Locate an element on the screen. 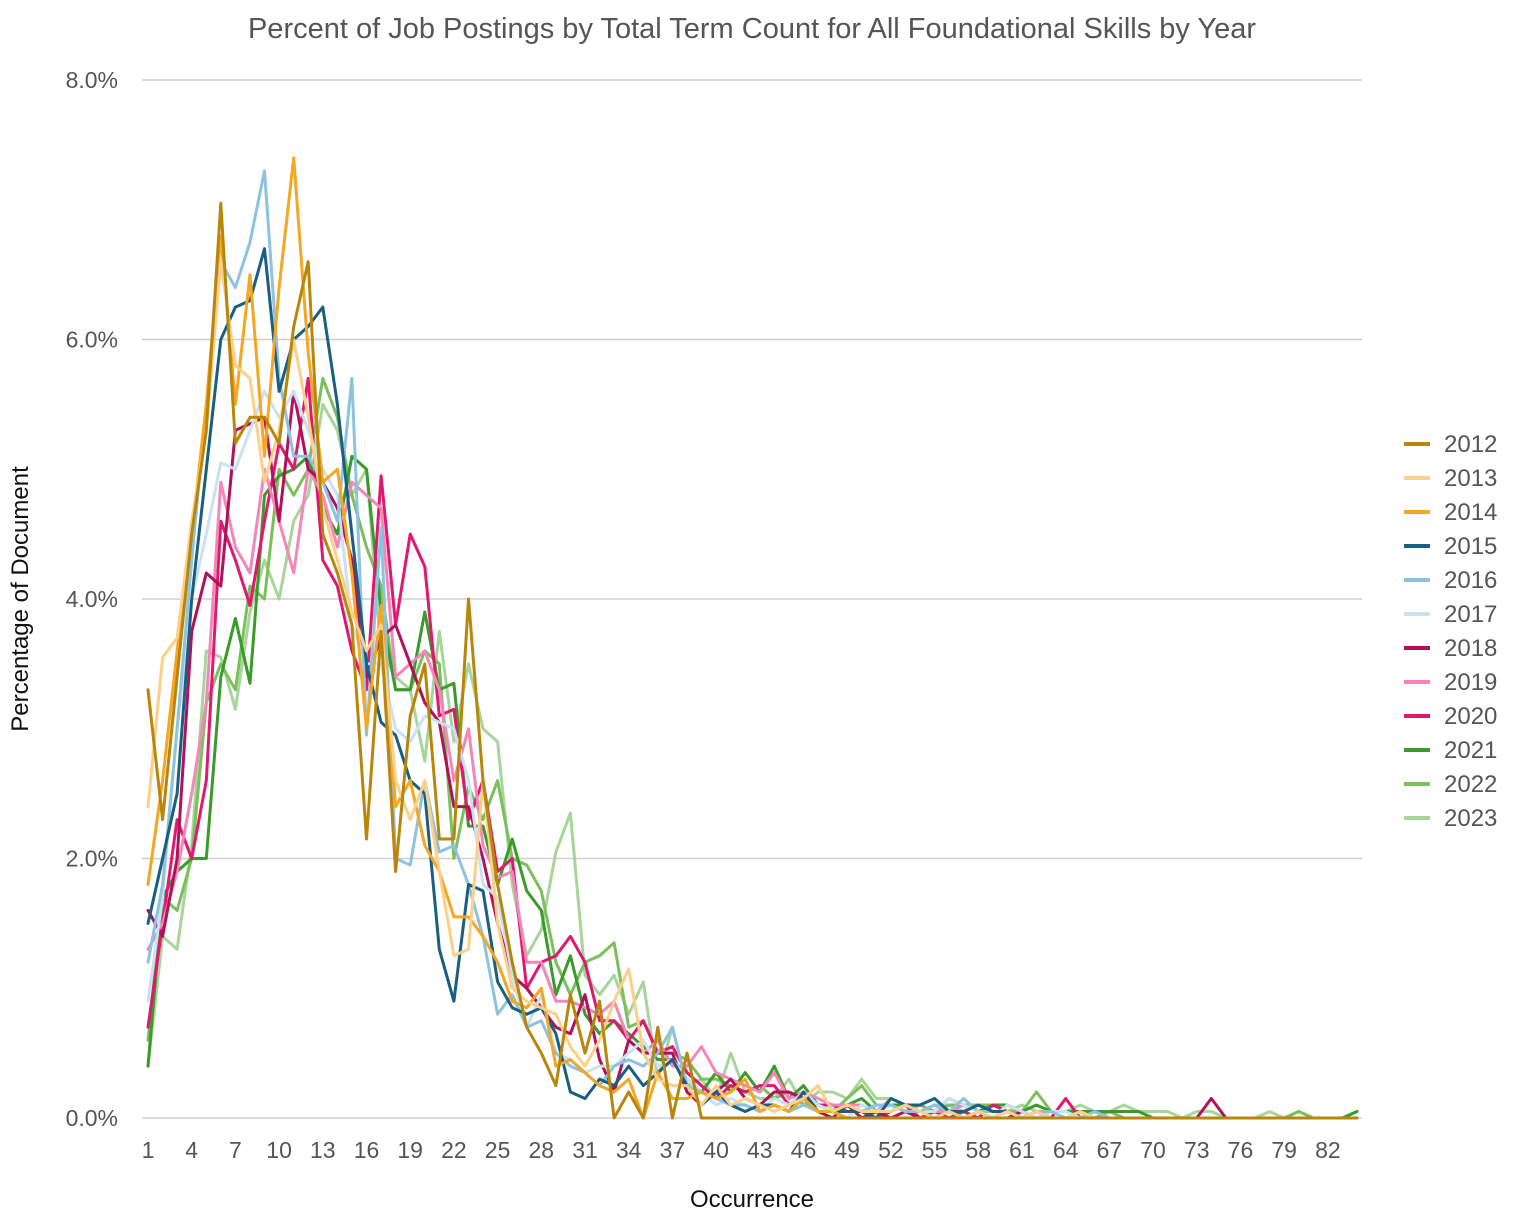 This screenshot has width=1516, height=1214. x-tick-label: 37 is located at coordinates (673, 1150).